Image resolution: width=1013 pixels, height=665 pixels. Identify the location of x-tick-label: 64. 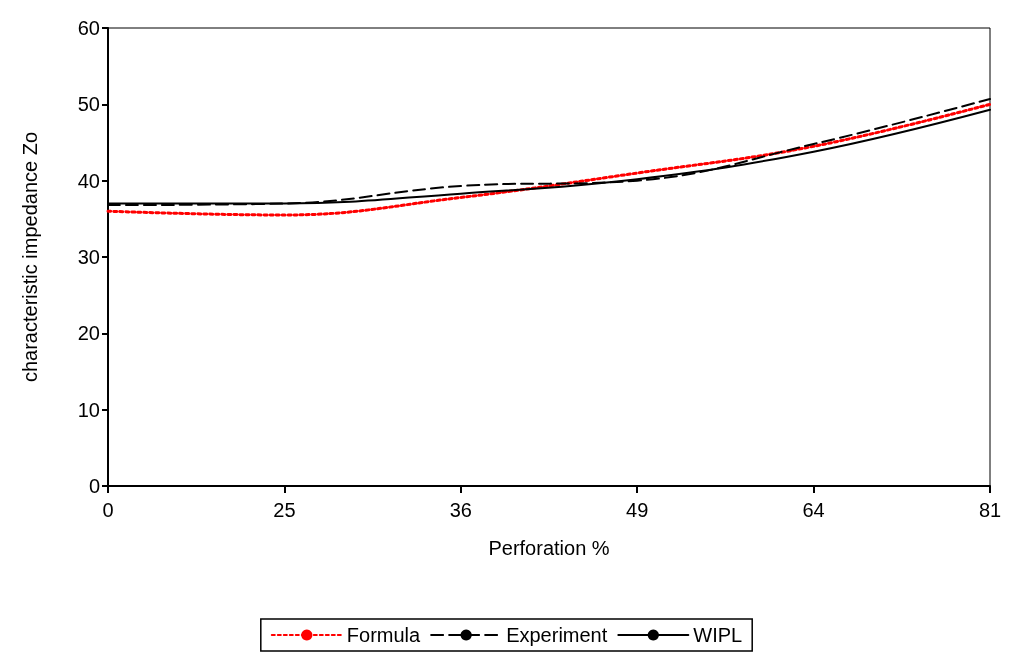
(813, 510).